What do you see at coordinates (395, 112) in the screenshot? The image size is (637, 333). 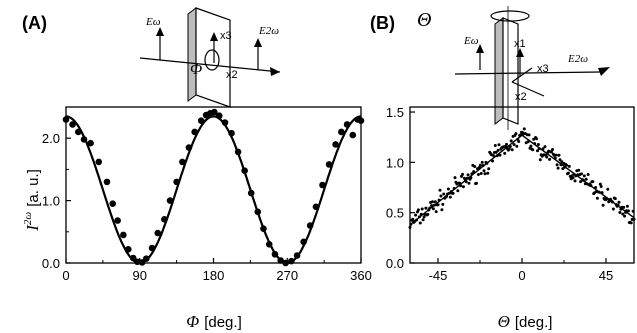 I see `b-ytick-label: 1.5` at bounding box center [395, 112].